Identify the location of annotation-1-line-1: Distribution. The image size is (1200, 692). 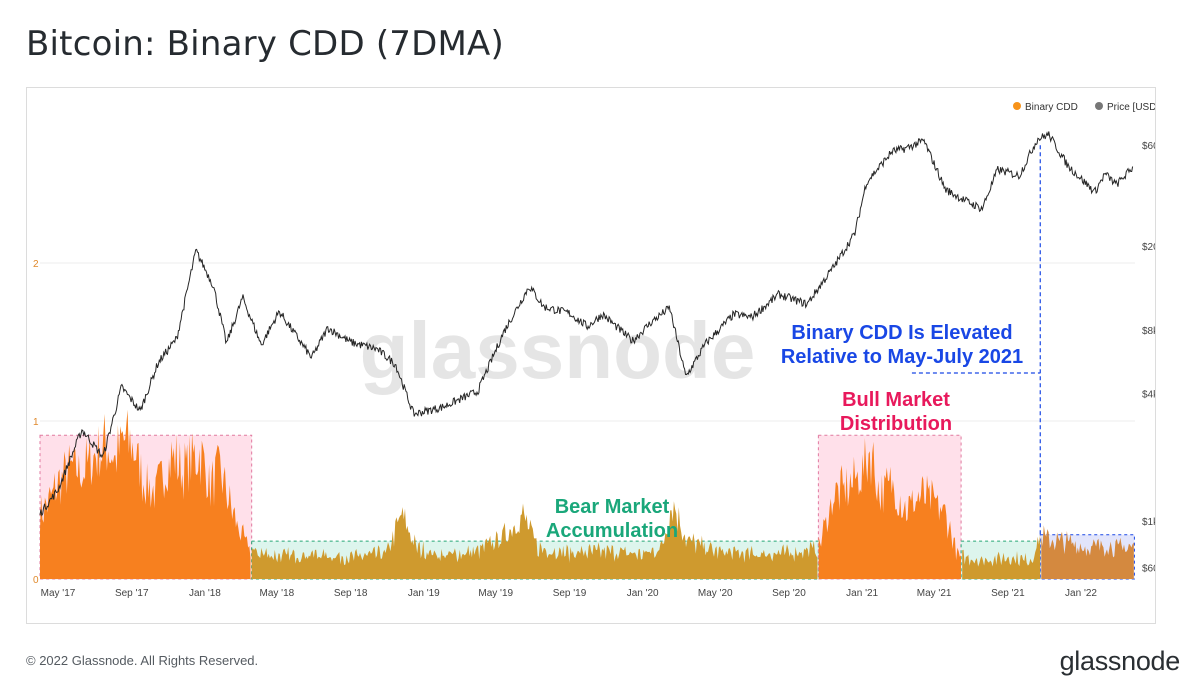
(896, 424).